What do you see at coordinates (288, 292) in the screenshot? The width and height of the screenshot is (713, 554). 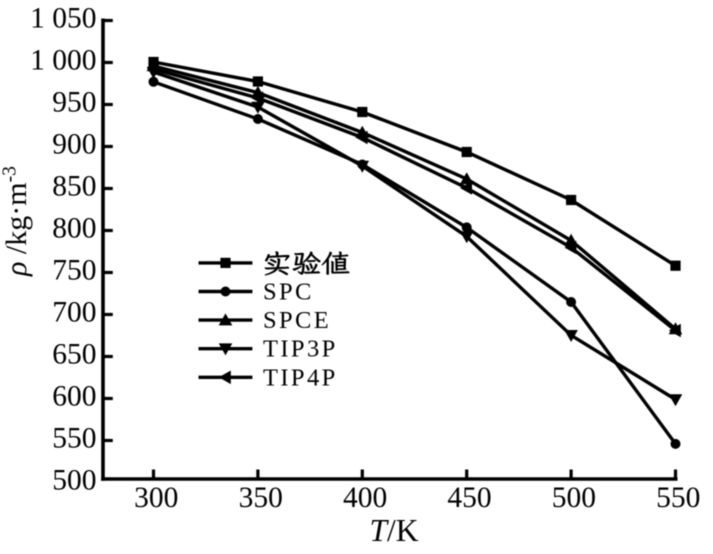 I see `svg-text: SPC` at bounding box center [288, 292].